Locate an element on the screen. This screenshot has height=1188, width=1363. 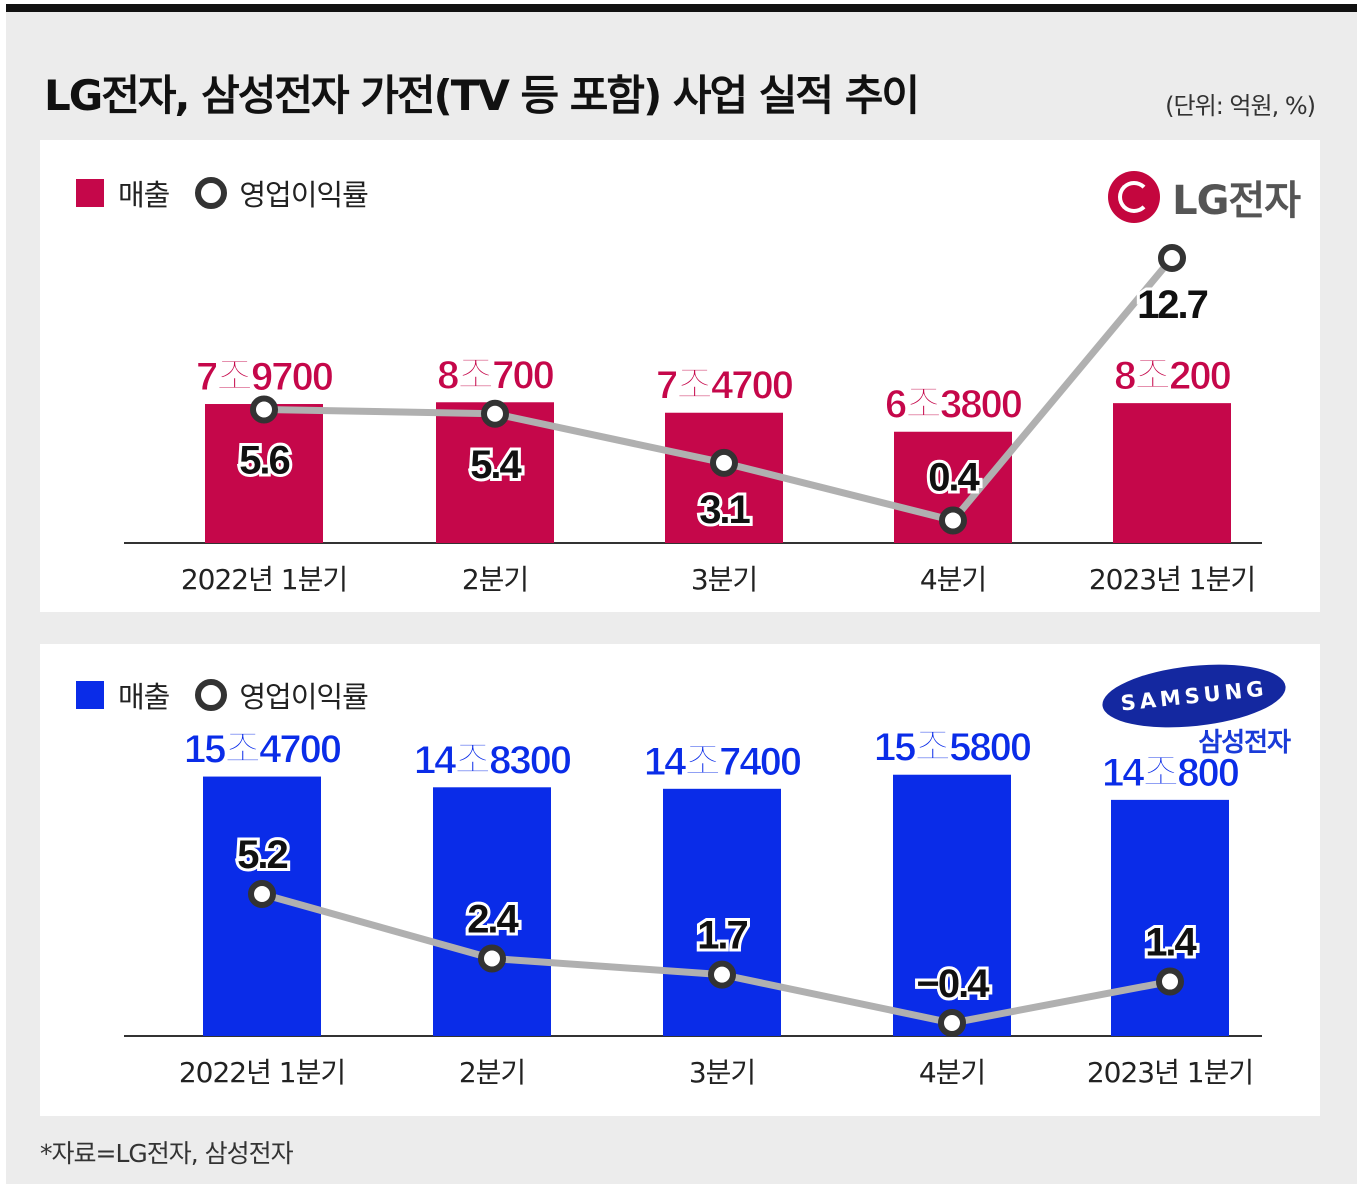
samsung-wordmark: SAMSUNG is located at coordinates (1194, 696).